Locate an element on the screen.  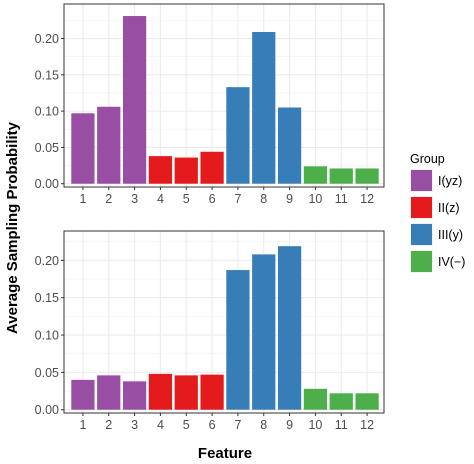
legend-title: Group is located at coordinates (427, 159).